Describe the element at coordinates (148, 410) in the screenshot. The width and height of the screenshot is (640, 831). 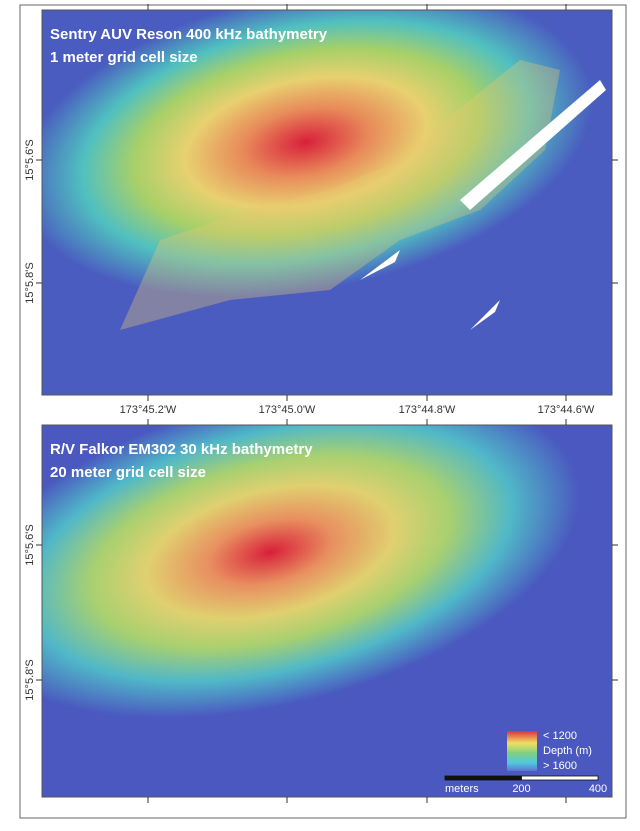
I see `lon-label: 173°45.2'W` at that location.